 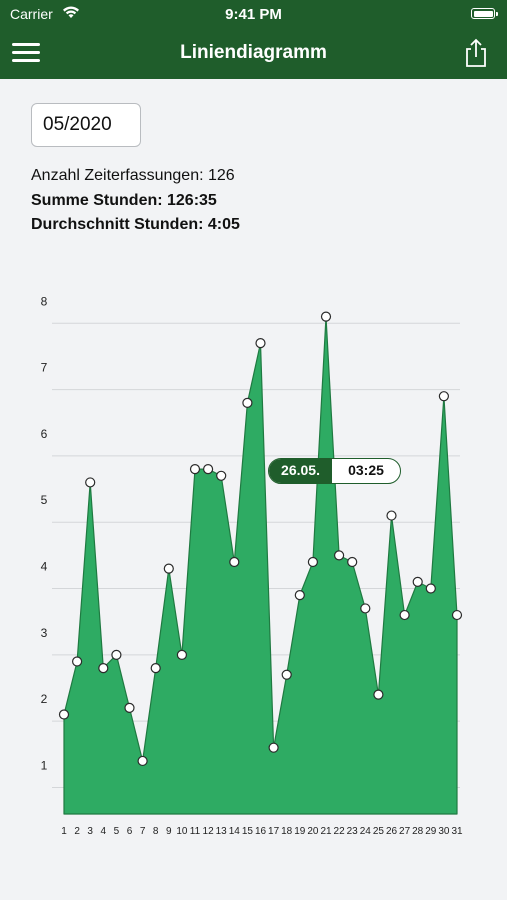 What do you see at coordinates (334, 471) in the screenshot?
I see `chart-tooltip: 26.05. 03:25` at bounding box center [334, 471].